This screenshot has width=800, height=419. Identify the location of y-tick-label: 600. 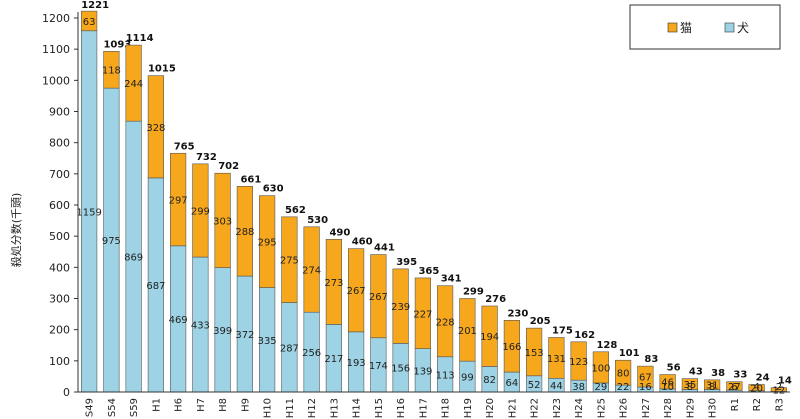
(59, 205).